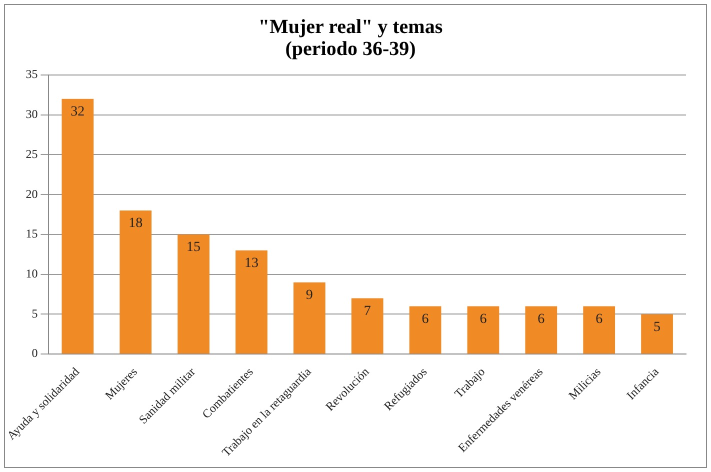 This screenshot has width=711, height=472. What do you see at coordinates (32, 153) in the screenshot?
I see `y-tick-label: 25` at bounding box center [32, 153].